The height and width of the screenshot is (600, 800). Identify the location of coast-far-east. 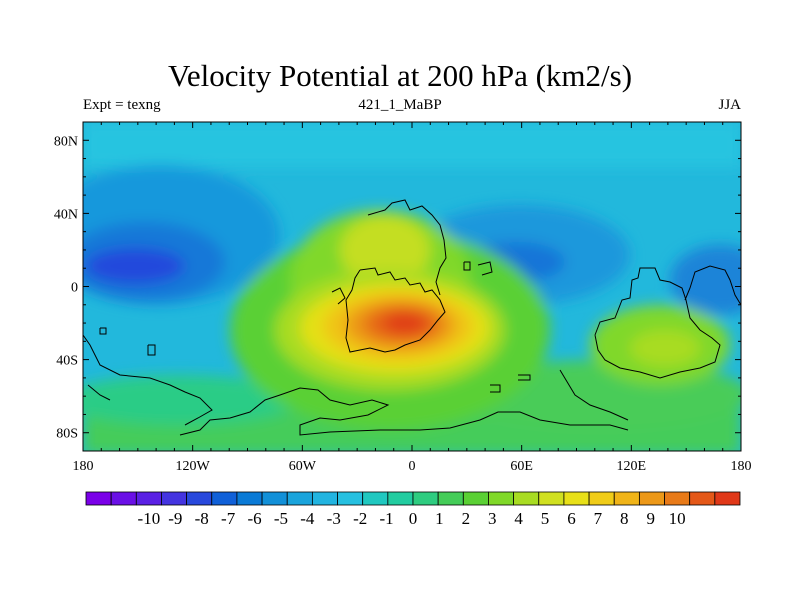
(712, 285).